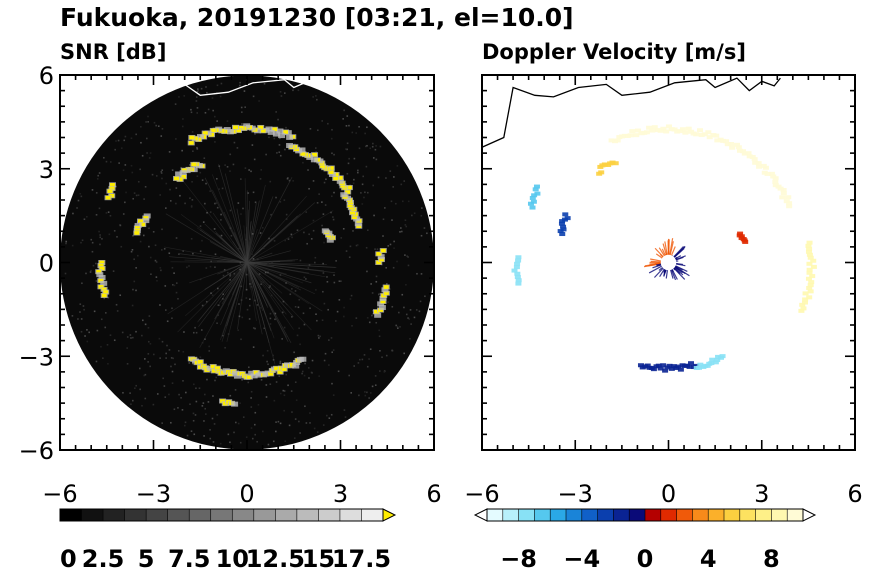  Describe the element at coordinates (317, 17) in the screenshot. I see `figure-title: Fukuoka, 20191230 [03:21, el=10.0]` at that location.